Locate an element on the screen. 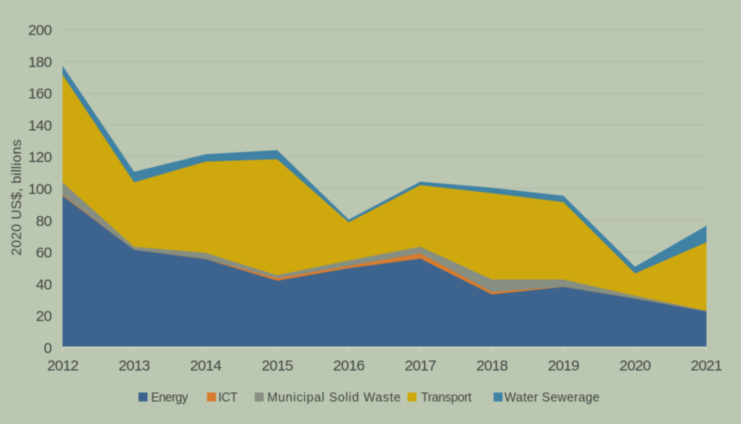  svg-text: 2012 is located at coordinates (62, 366).